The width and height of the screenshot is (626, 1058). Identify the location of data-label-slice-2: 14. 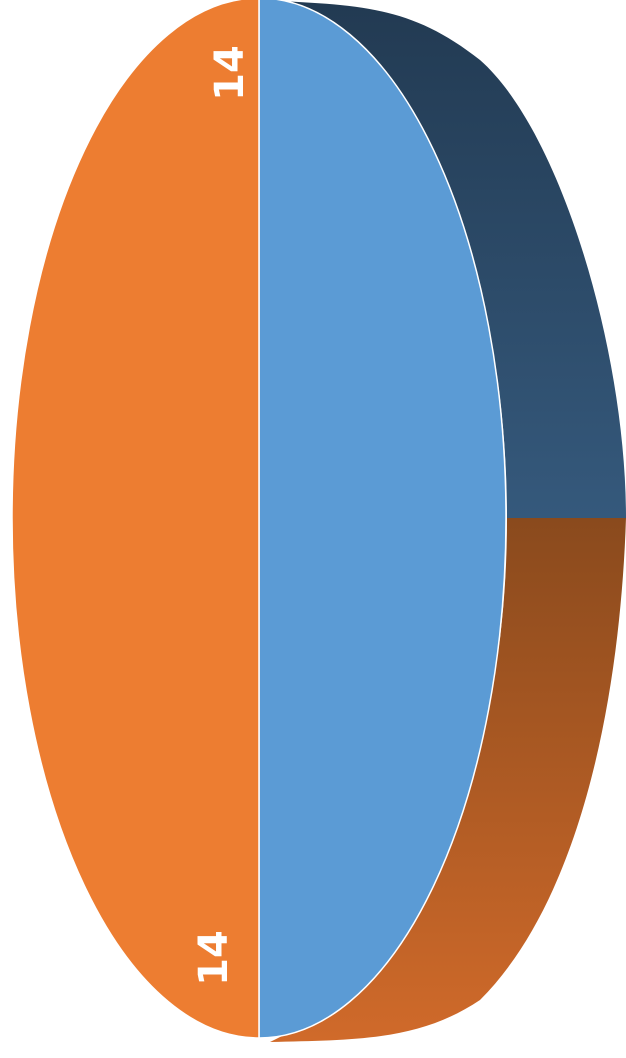
(214, 958).